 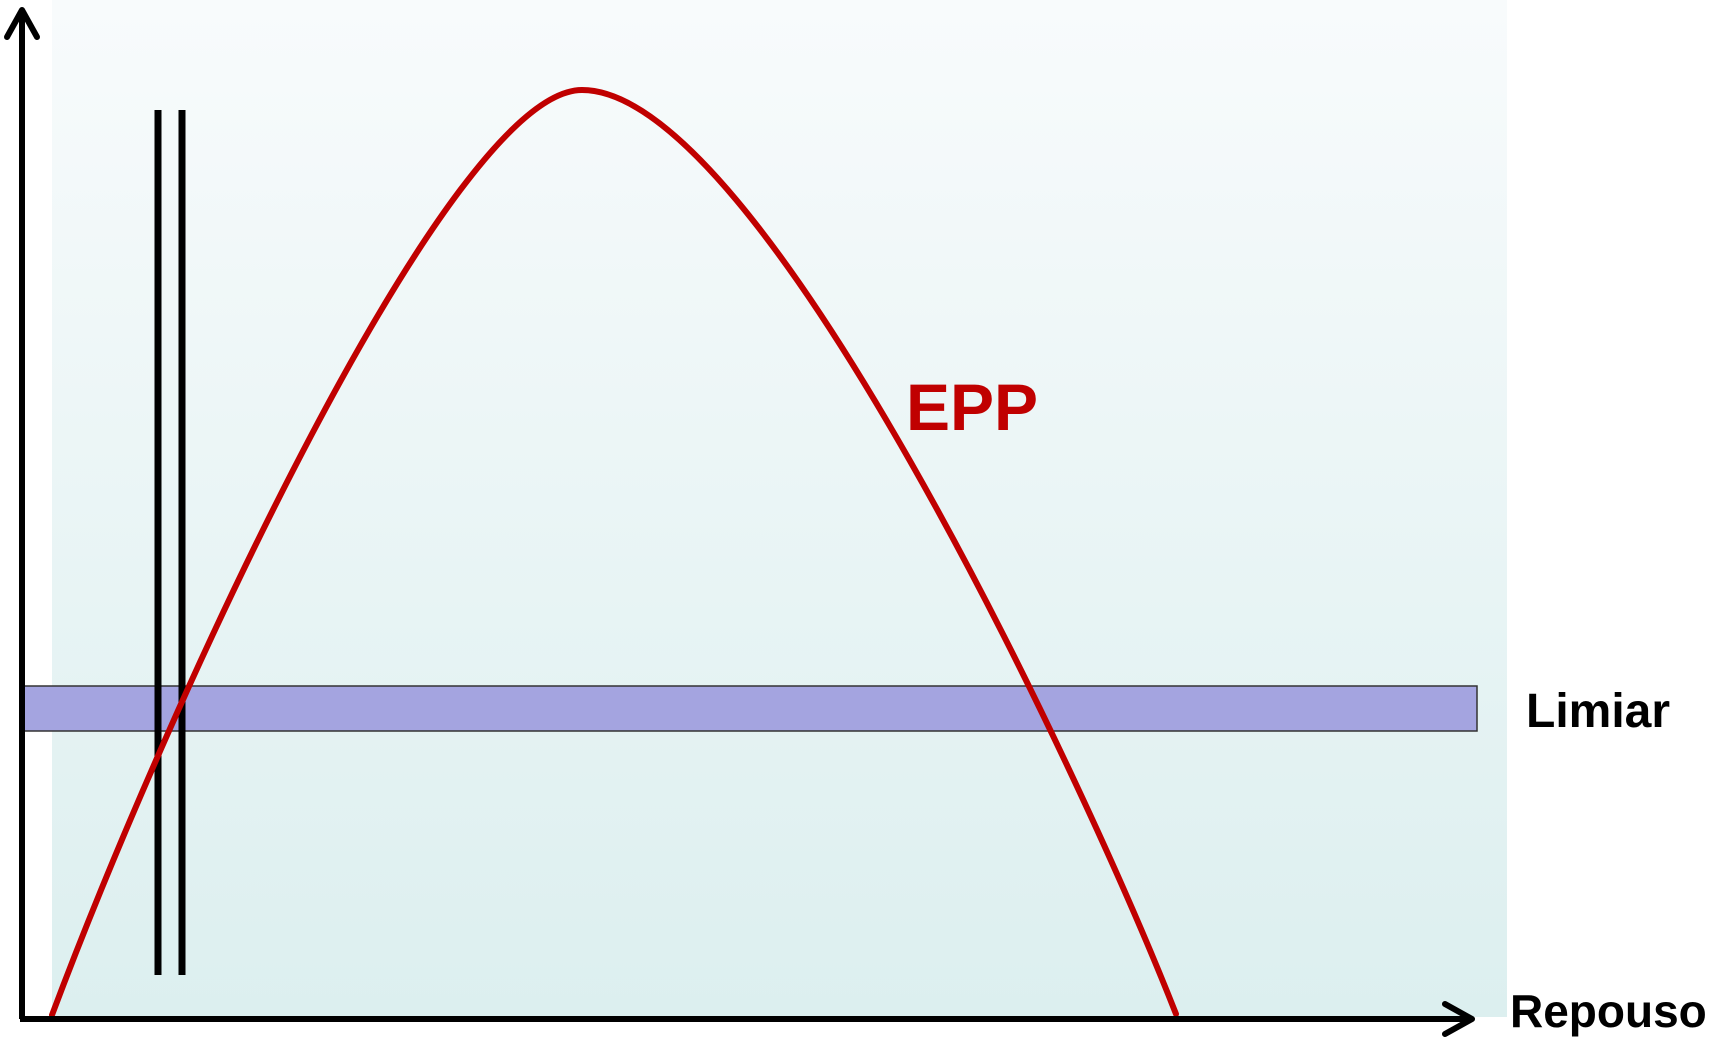 I want to click on x-axis-arrowhead, so click(x=1458, y=1019).